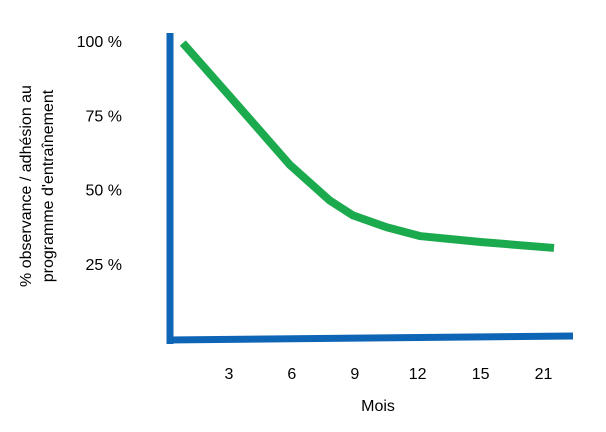  Describe the element at coordinates (370, 338) in the screenshot. I see `x-axis` at that location.